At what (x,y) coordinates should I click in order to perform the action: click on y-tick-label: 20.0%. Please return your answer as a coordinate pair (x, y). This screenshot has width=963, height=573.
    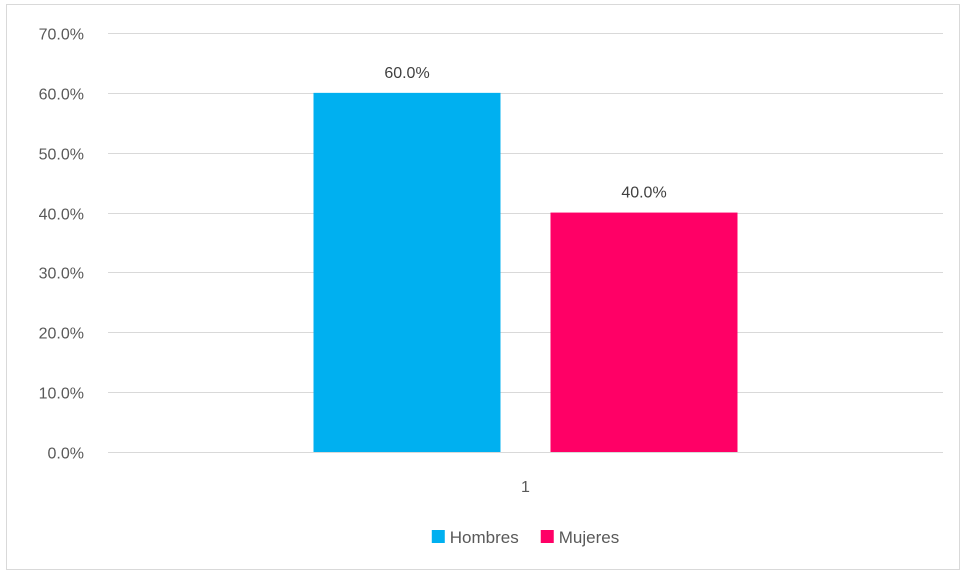
    Looking at the image, I should click on (61, 334).